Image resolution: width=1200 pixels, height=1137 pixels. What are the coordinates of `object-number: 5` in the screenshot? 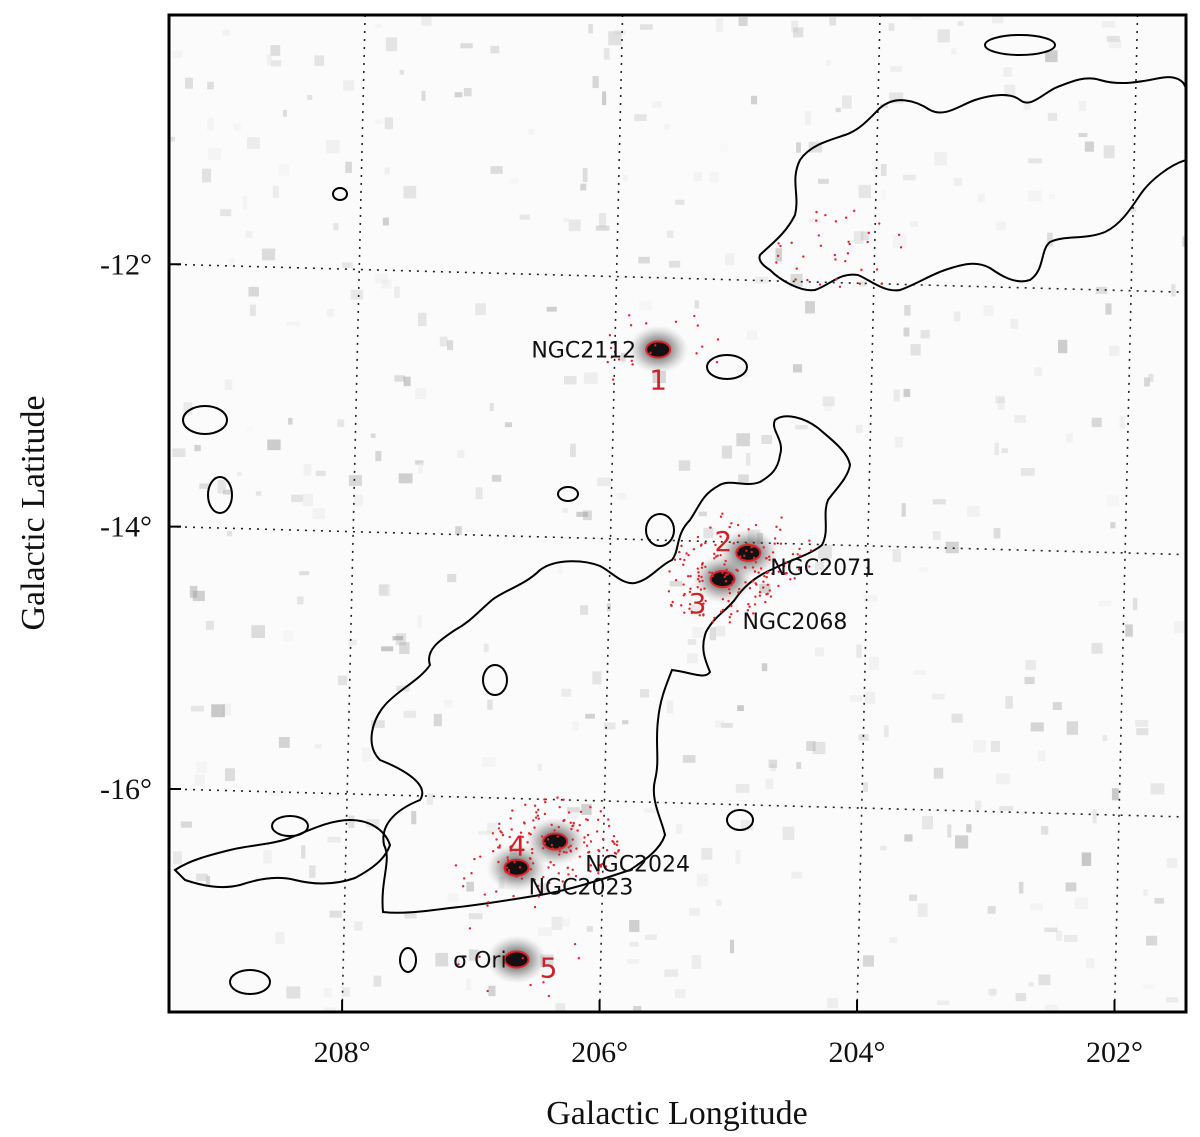 It's located at (549, 968).